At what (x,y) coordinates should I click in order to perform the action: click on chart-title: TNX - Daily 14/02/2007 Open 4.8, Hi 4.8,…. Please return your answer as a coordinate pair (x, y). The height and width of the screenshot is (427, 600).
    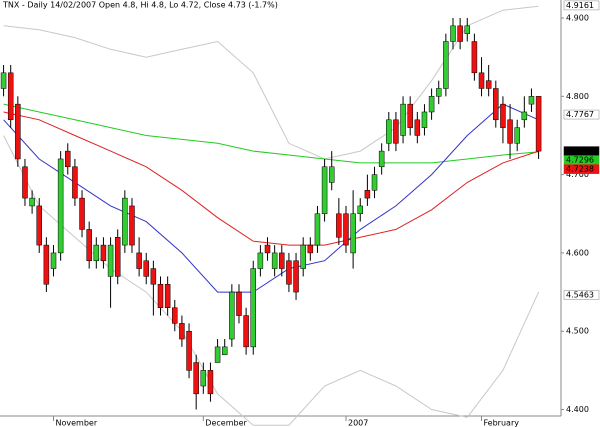
    Looking at the image, I should click on (140, 5).